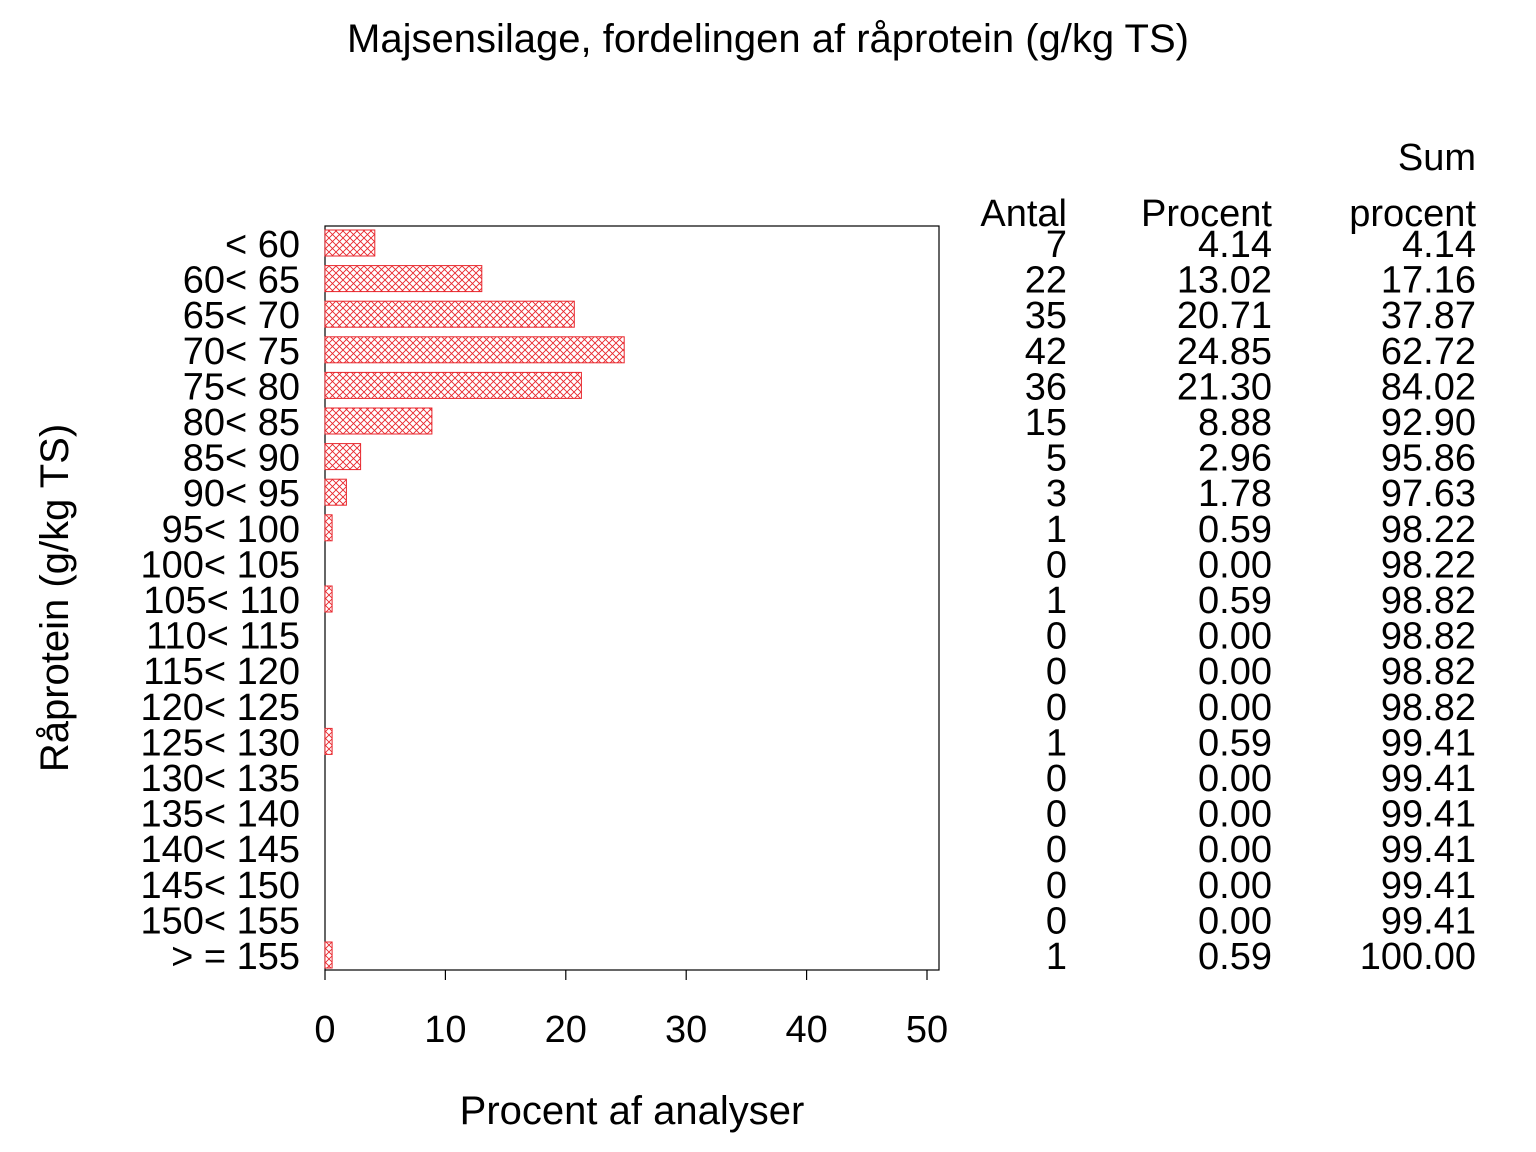 This screenshot has height=1152, width=1536. What do you see at coordinates (1023, 214) in the screenshot?
I see `header-antal: Antal` at bounding box center [1023, 214].